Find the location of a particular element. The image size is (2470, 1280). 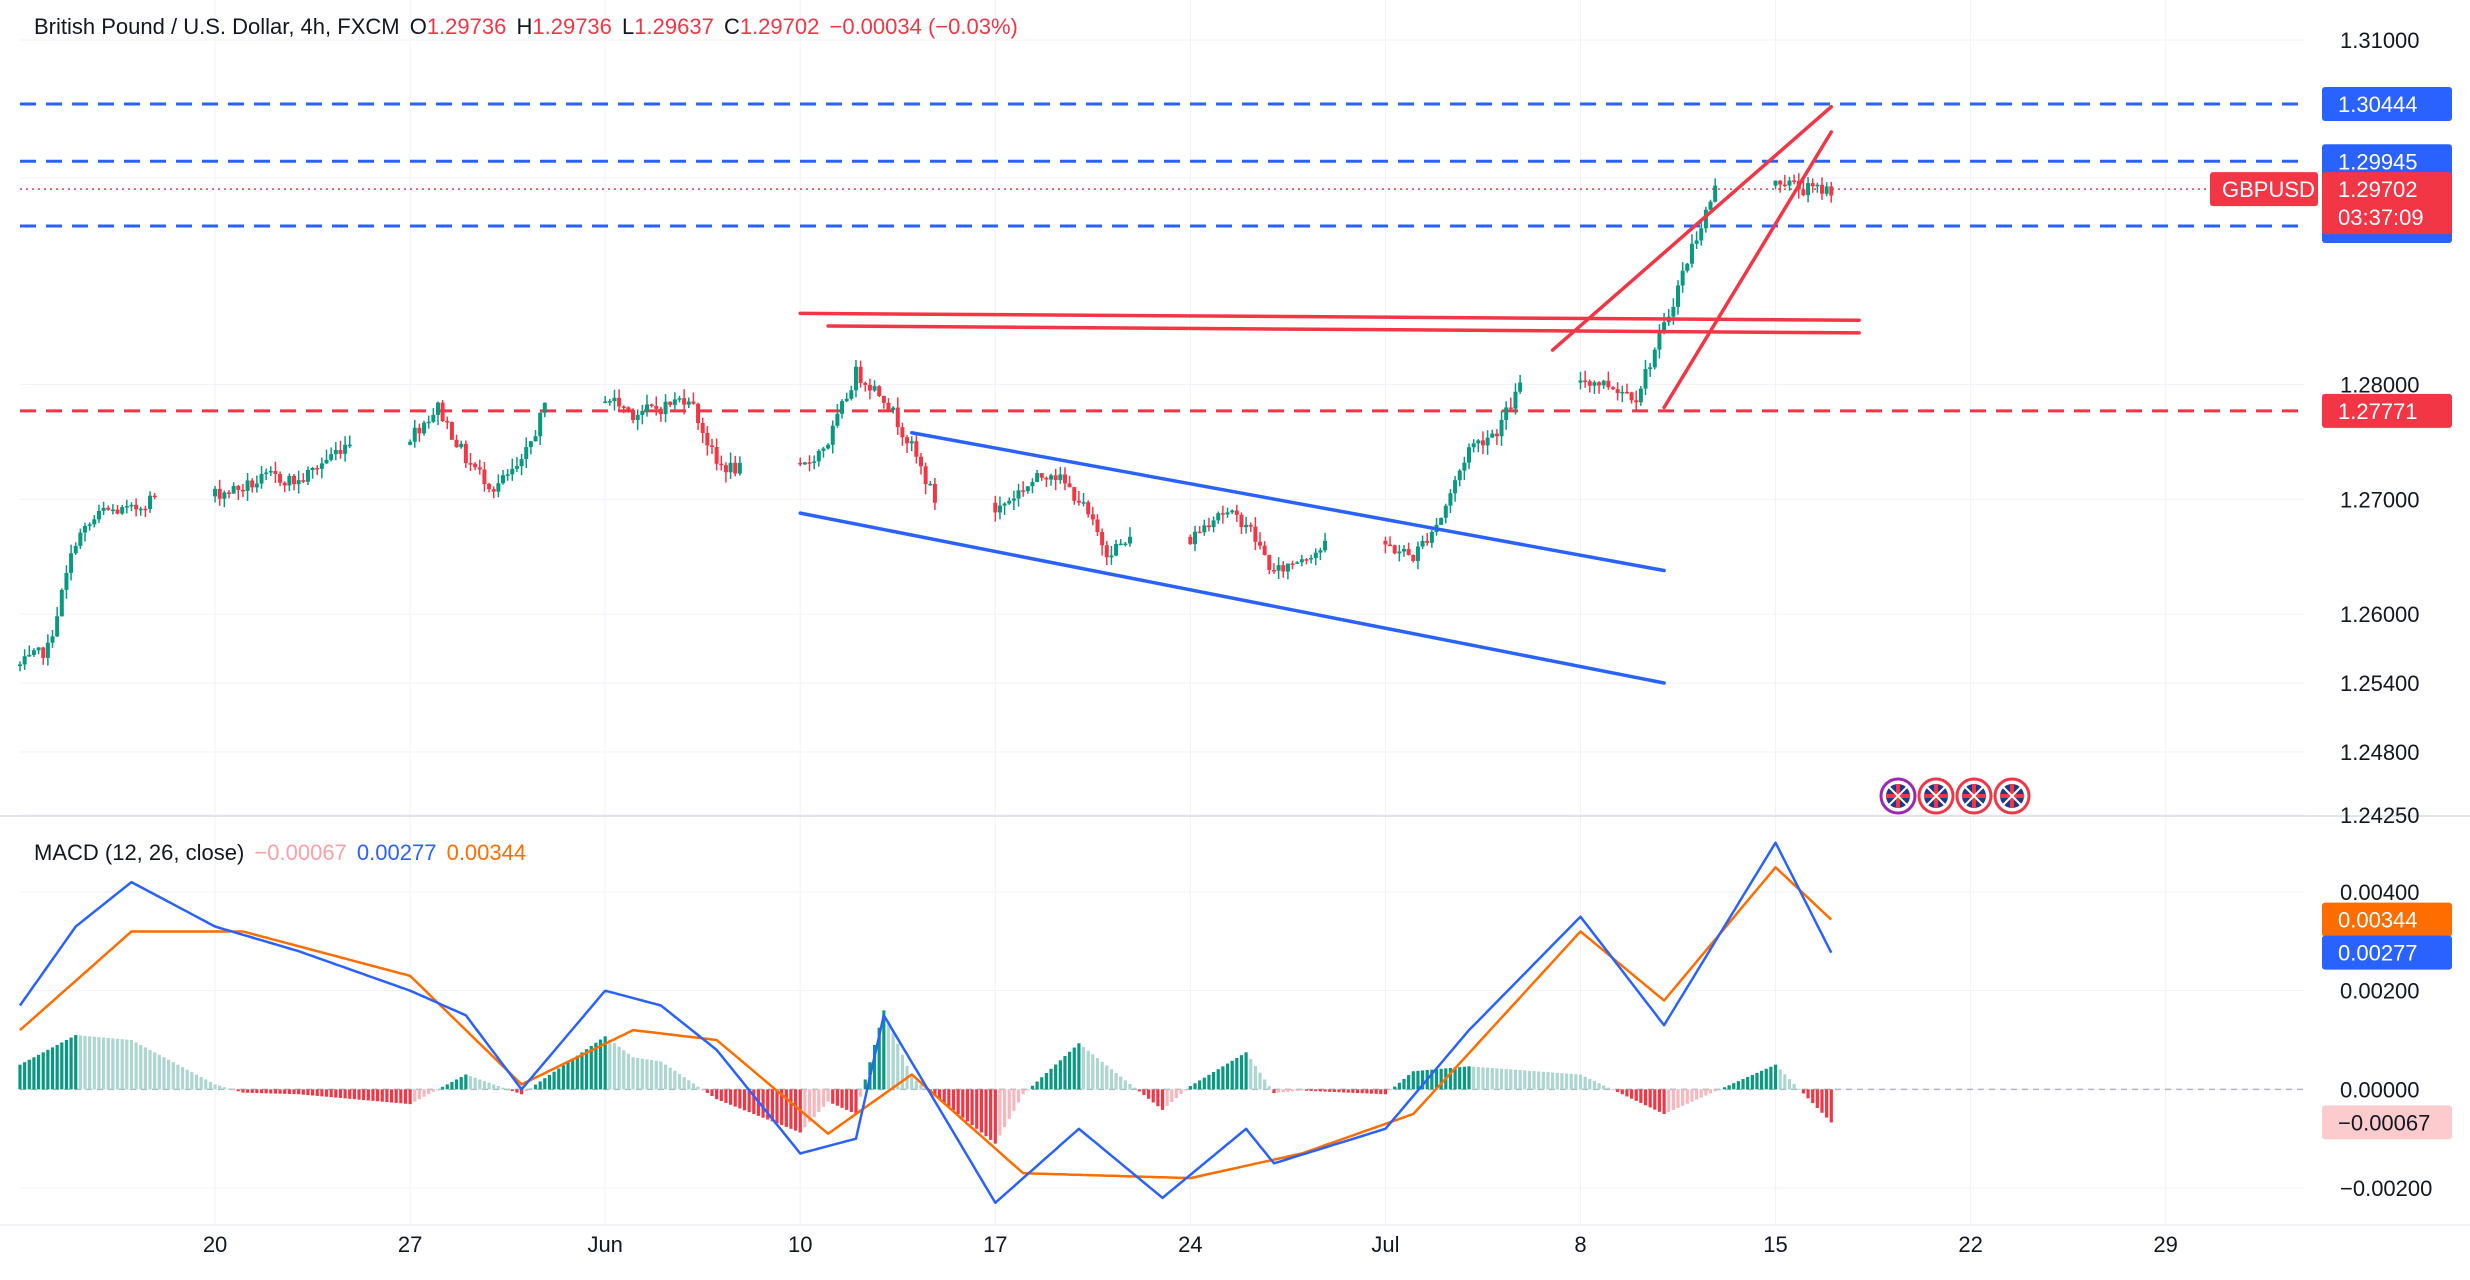

resistance-line is located at coordinates (1343, 329).